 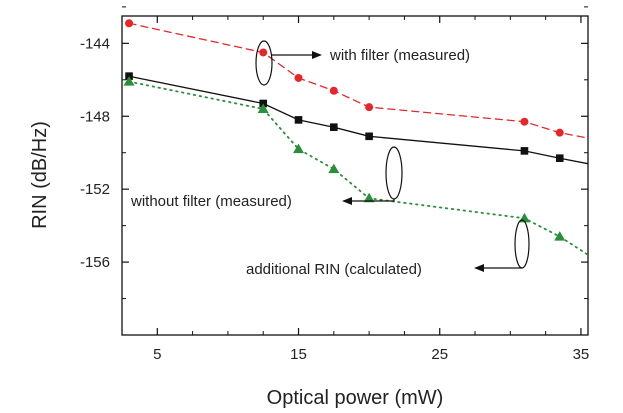 I want to click on annotation-without-filter: without filter (measured), so click(x=211, y=201).